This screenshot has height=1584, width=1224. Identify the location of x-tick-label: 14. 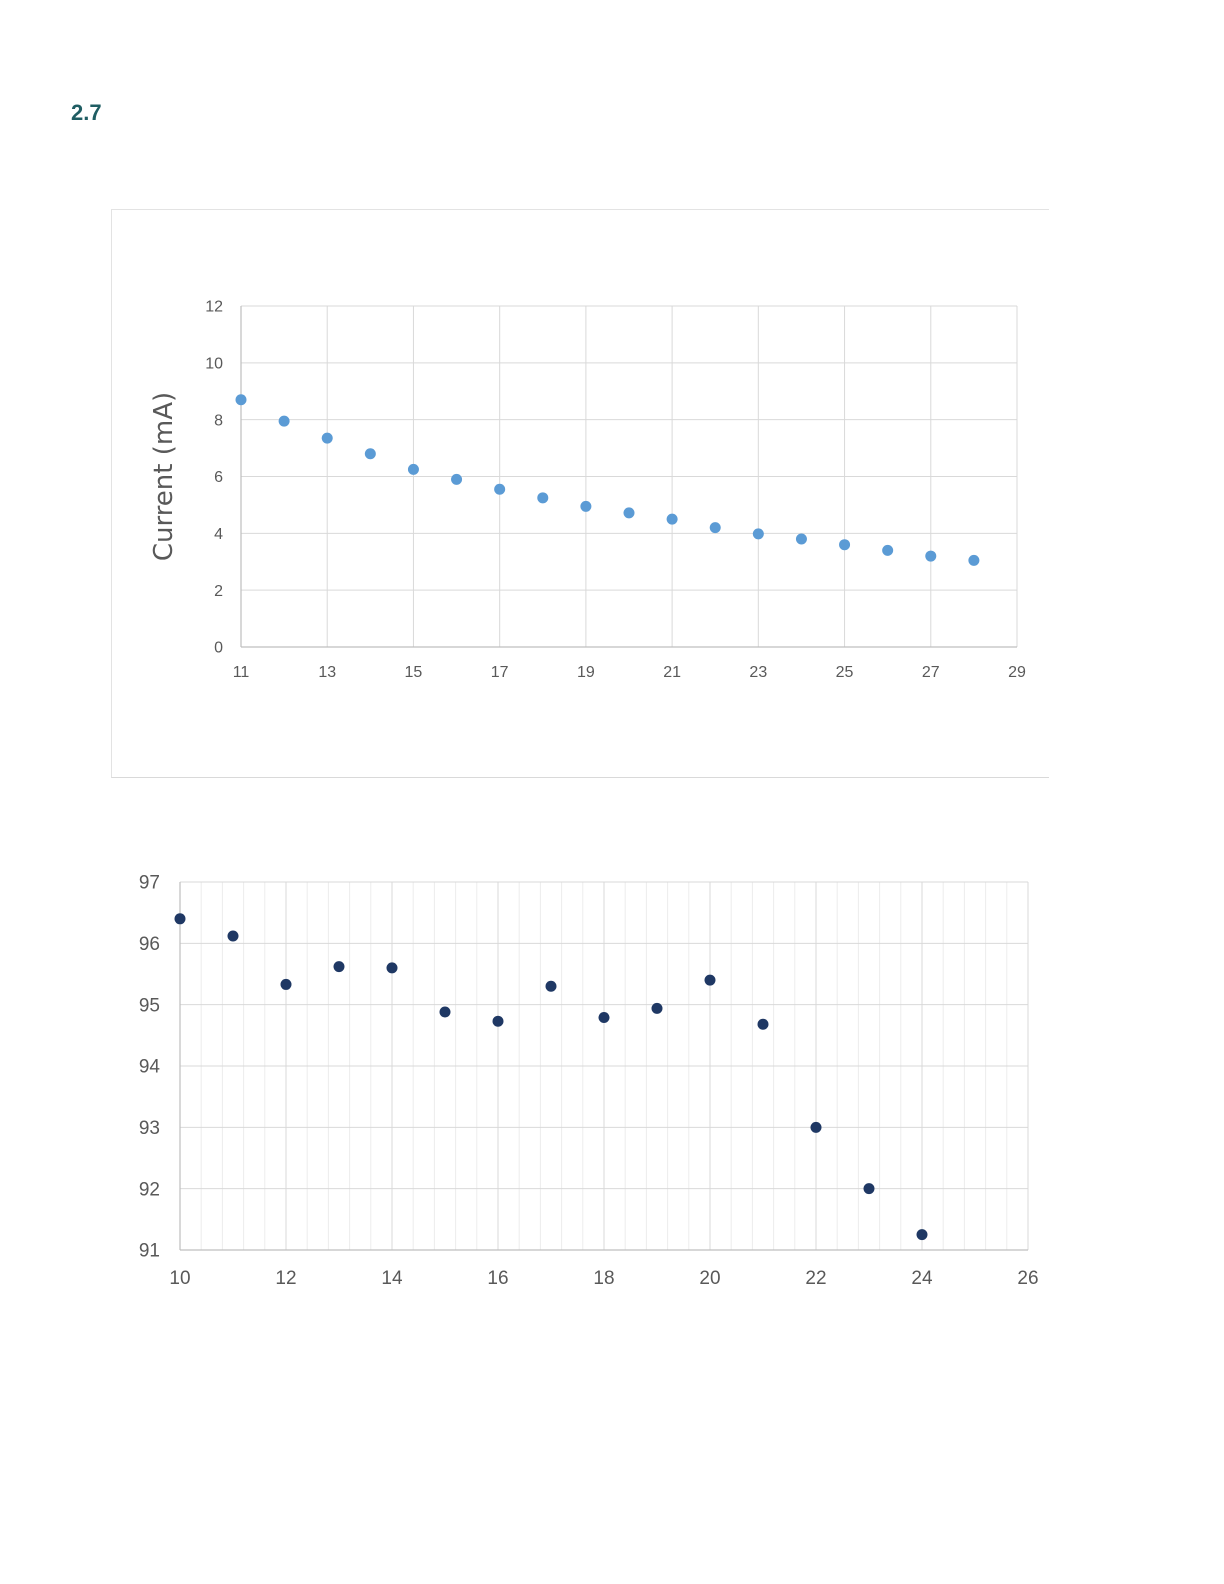
(392, 1278).